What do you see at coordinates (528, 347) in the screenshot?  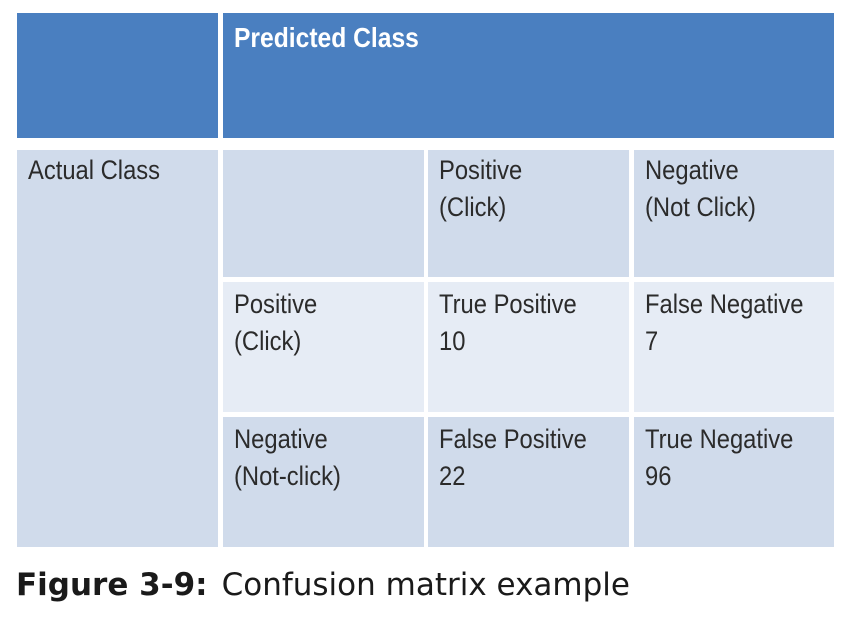 I see `cell-true-positive: True Positive 10` at bounding box center [528, 347].